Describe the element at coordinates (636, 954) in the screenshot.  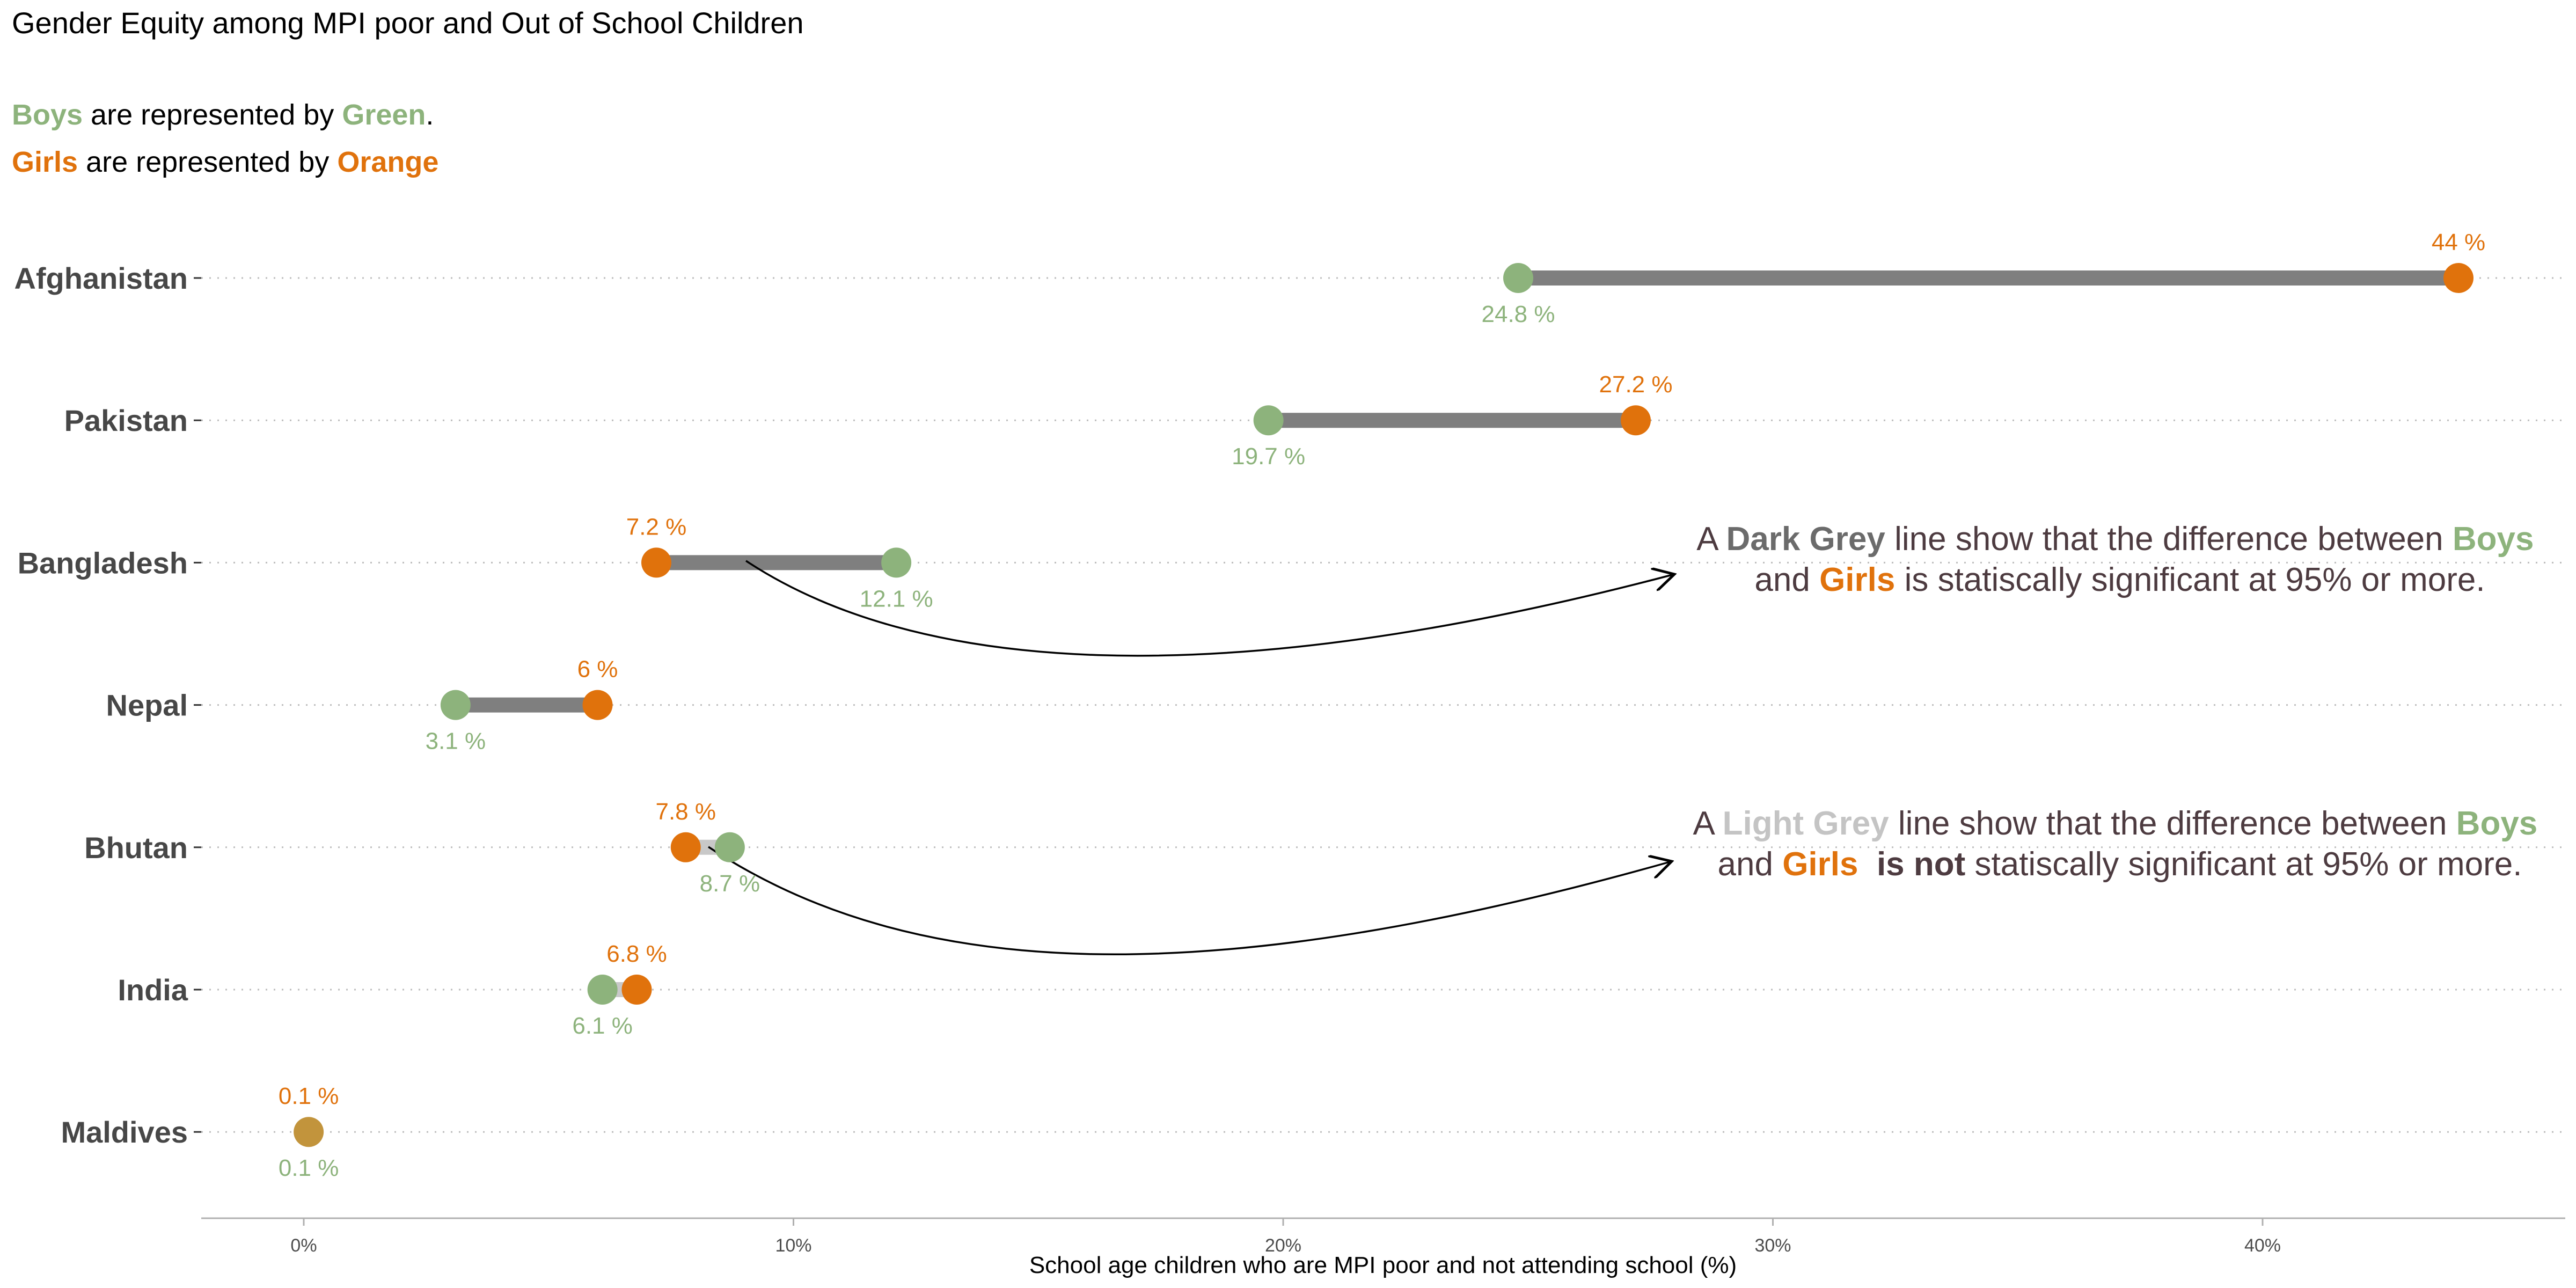
I see `girls-value-label: 6.8 %` at that location.